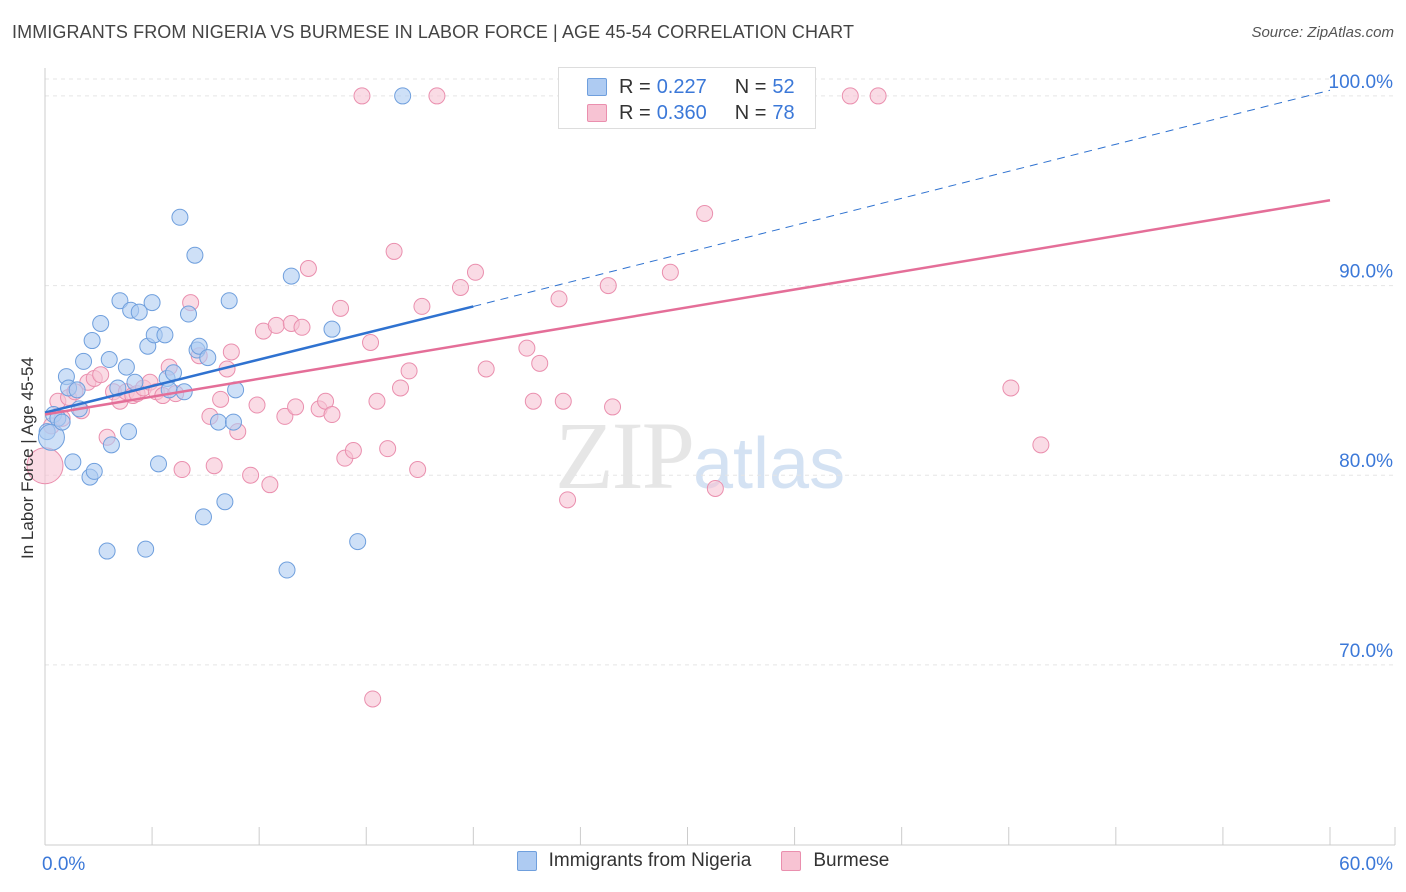 The height and width of the screenshot is (892, 1406). I want to click on source-credit: Source: ZipAtlas.com, so click(1322, 32).